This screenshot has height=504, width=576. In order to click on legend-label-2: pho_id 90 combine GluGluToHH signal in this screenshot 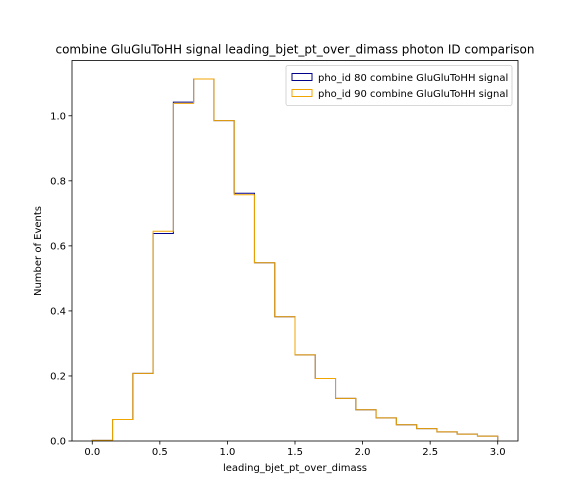, I will do `click(413, 94)`.